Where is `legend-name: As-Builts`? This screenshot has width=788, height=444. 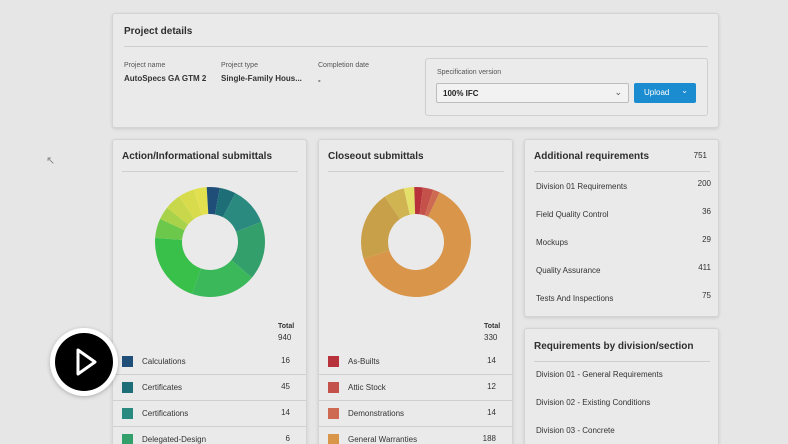 legend-name: As-Builts is located at coordinates (364, 361).